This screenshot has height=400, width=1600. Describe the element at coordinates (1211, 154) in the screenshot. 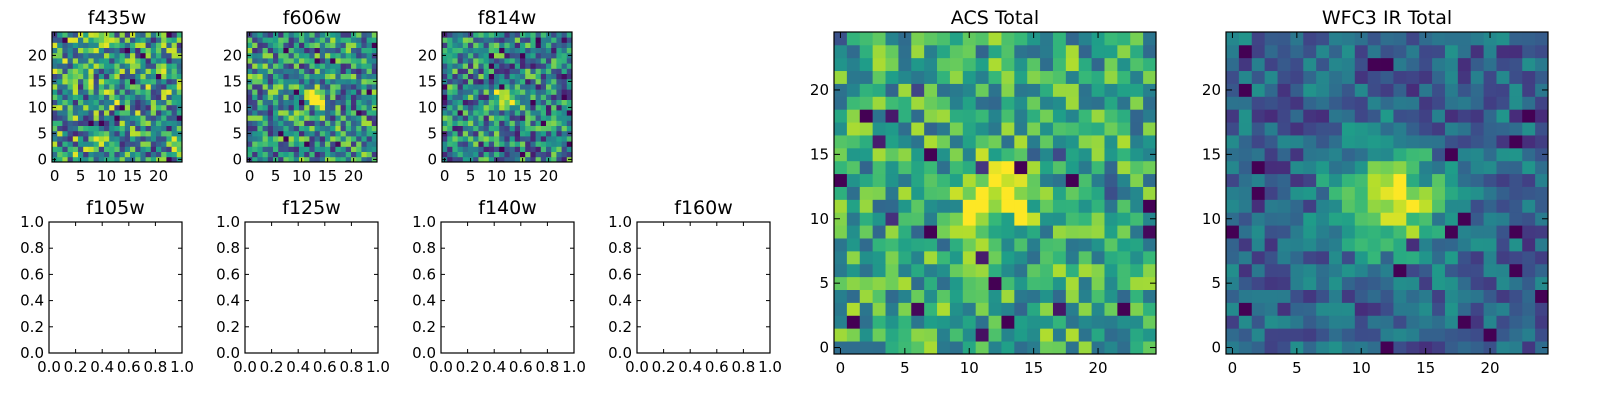

I see `y-tick-label: 15` at that location.